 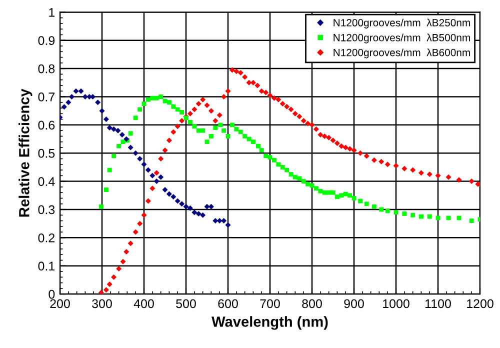 What do you see at coordinates (46, 41) in the screenshot?
I see `y-tick-label: 0.9` at bounding box center [46, 41].